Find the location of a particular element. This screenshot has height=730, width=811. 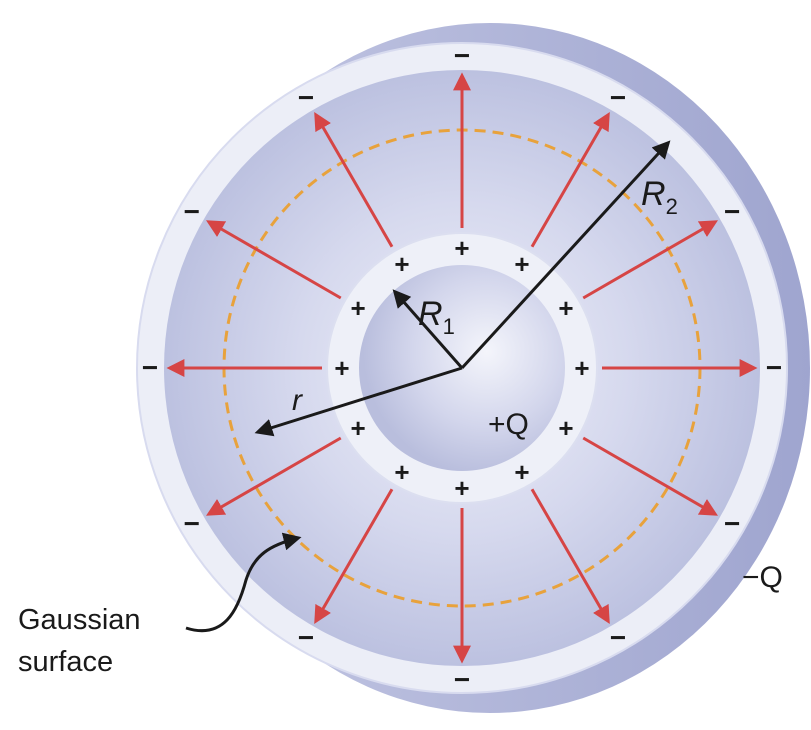

r-label: r is located at coordinates (297, 400).